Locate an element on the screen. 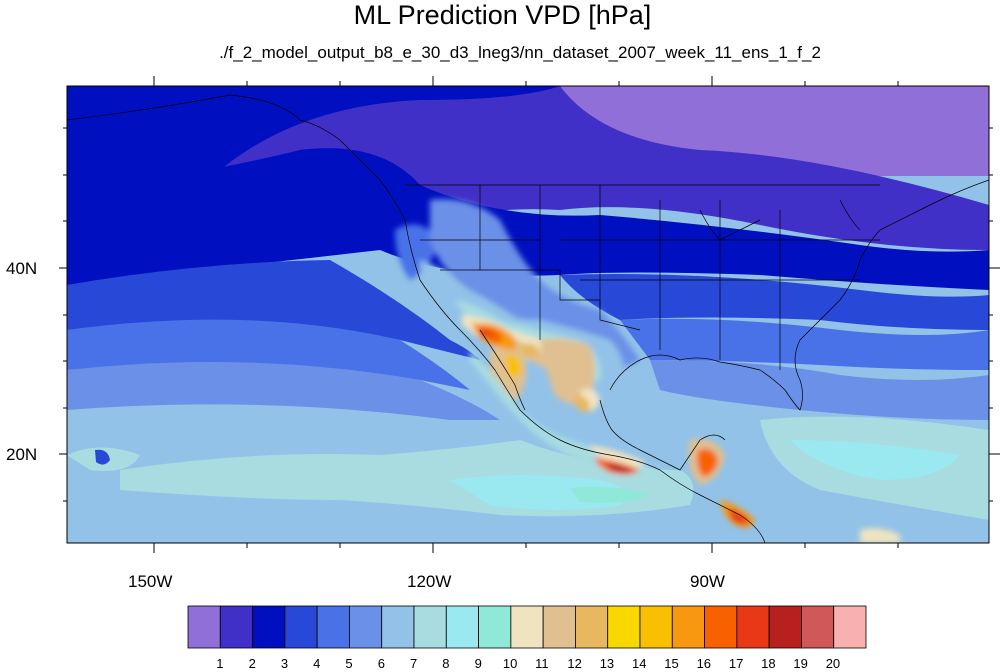 This screenshot has width=1005, height=672. colorbar-label: 20 is located at coordinates (833, 663).